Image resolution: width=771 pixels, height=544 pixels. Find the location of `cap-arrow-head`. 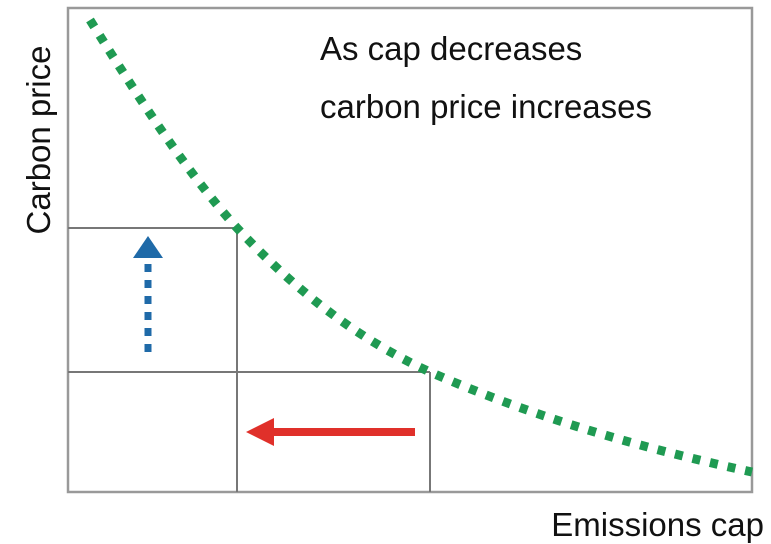

cap-arrow-head is located at coordinates (260, 432).